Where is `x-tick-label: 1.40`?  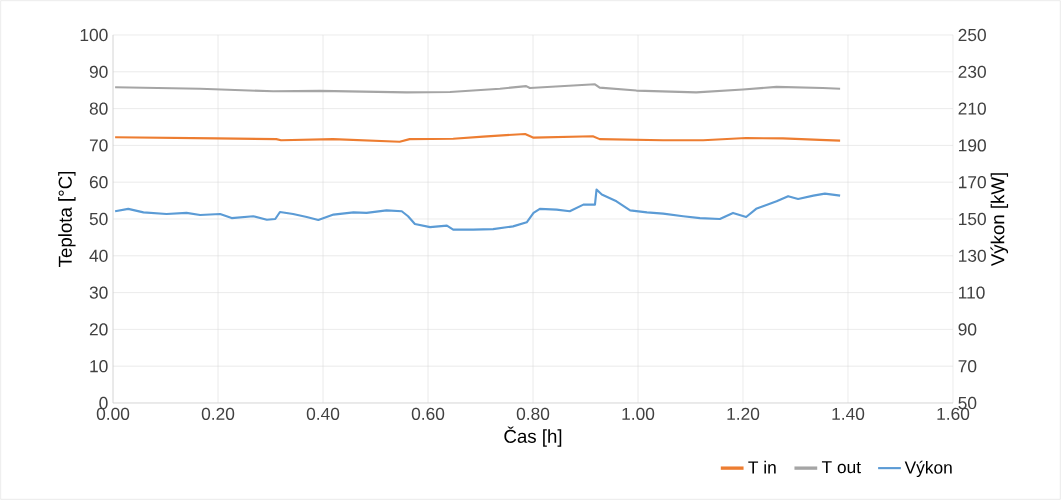 x-tick-label: 1.40 is located at coordinates (848, 413).